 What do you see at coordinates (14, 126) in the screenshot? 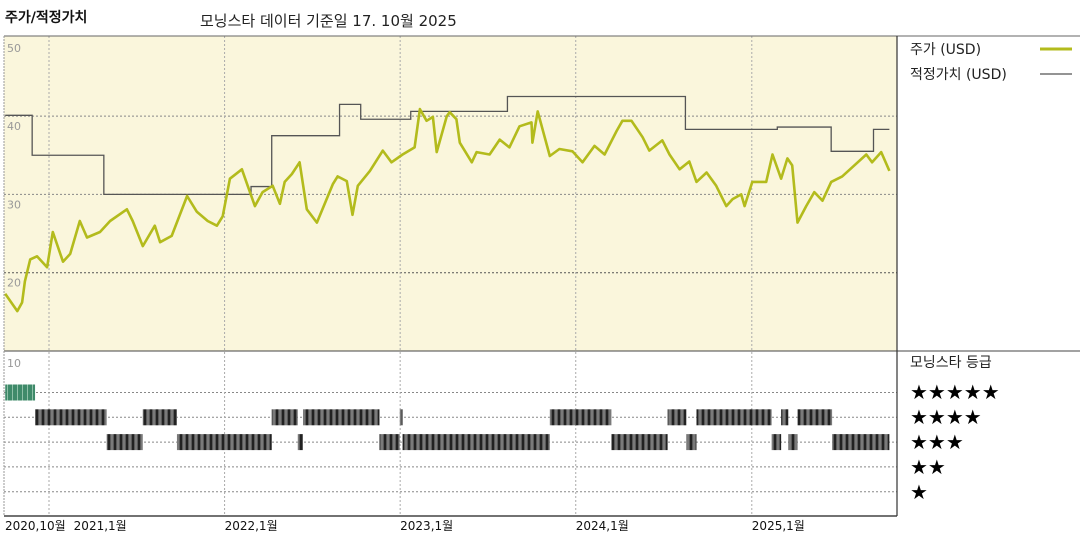
I see `y-tick-label: 40` at bounding box center [14, 126].